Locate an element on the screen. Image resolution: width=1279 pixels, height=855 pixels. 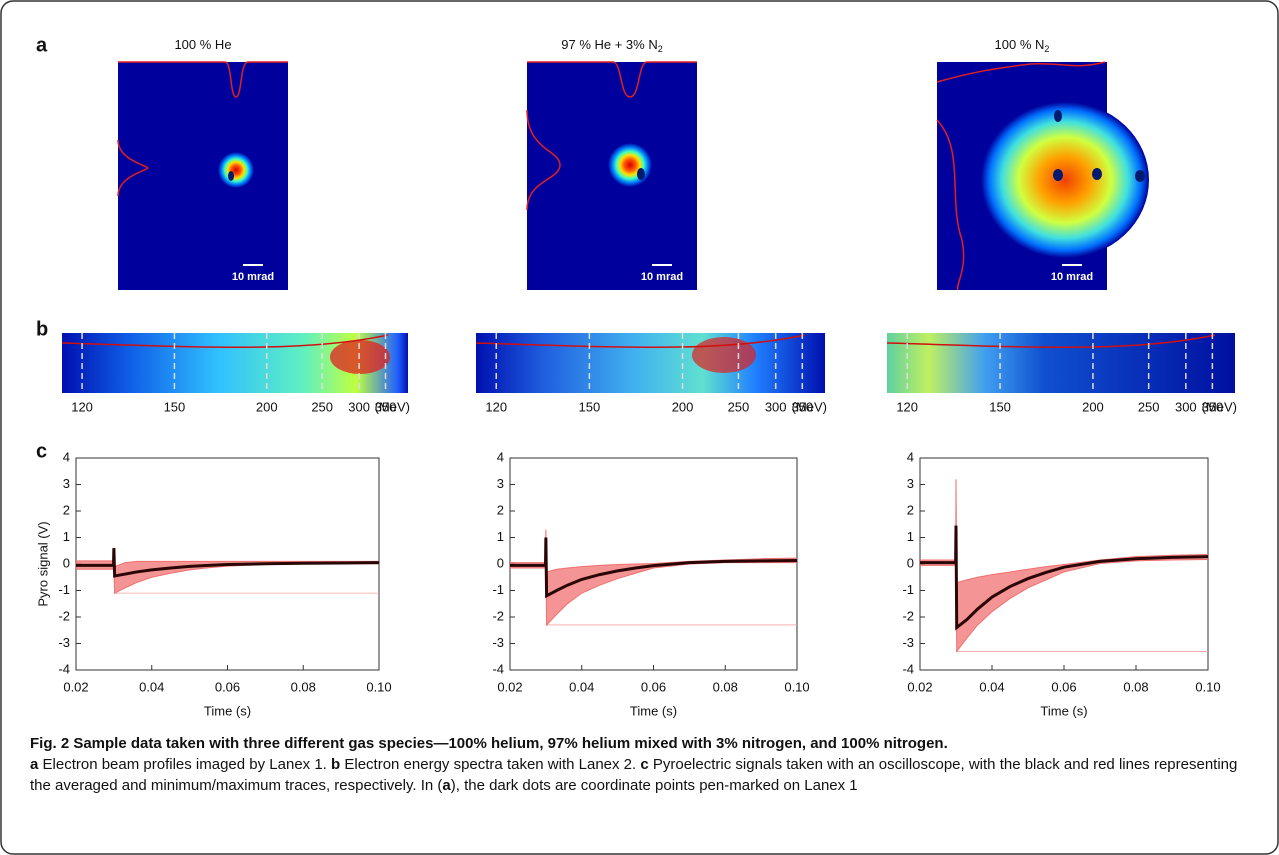
title-text: 100 % He is located at coordinates (202, 44).